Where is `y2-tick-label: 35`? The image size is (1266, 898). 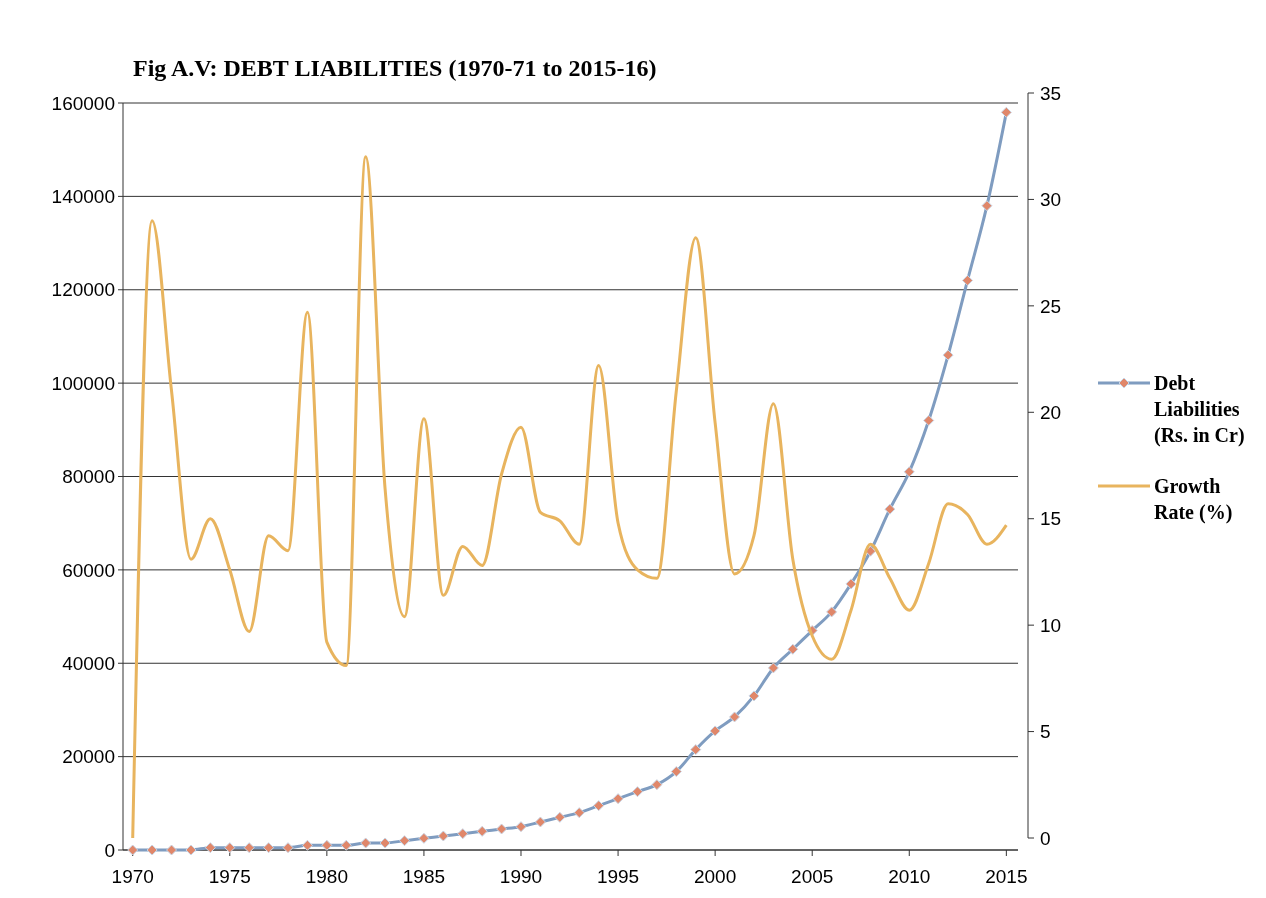
y2-tick-label: 35 is located at coordinates (1051, 93).